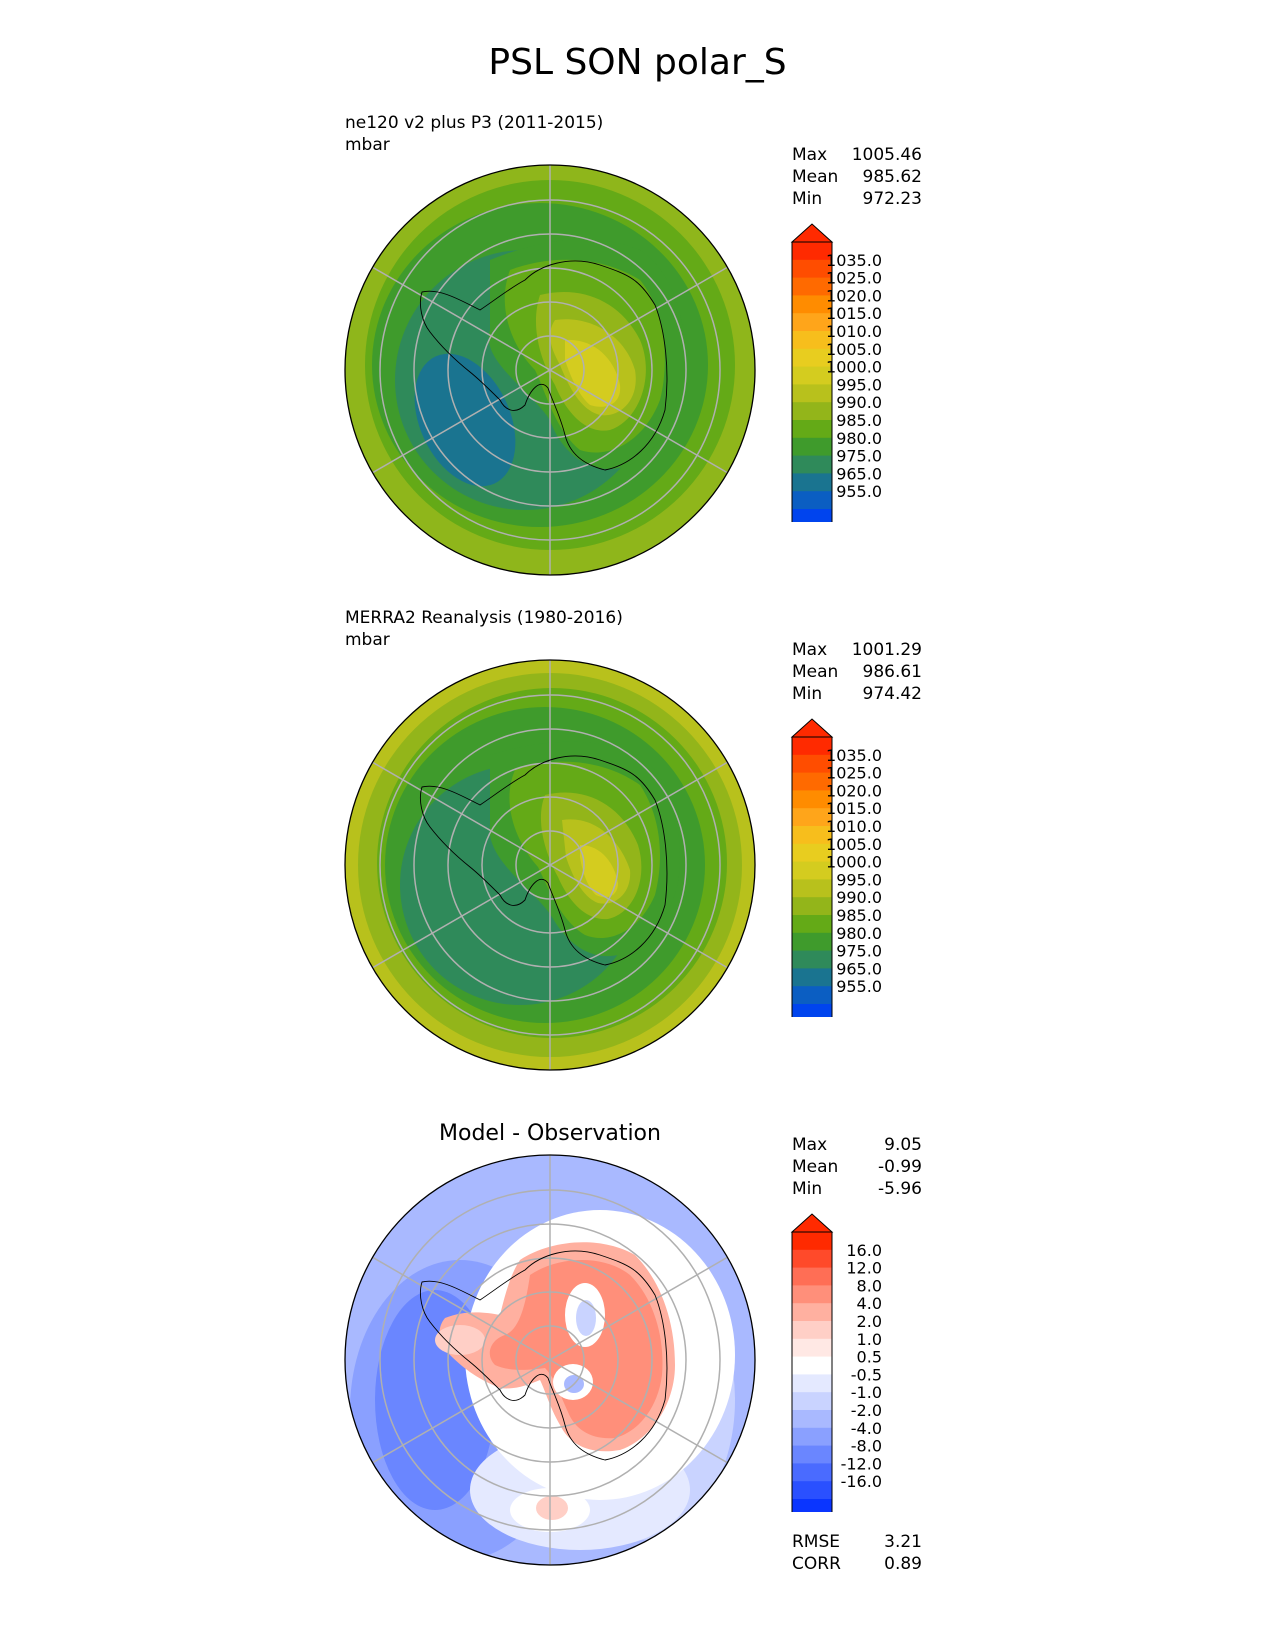 The image size is (1275, 1650). I want to click on colorbar-tick-label: -8.0, so click(866, 1446).